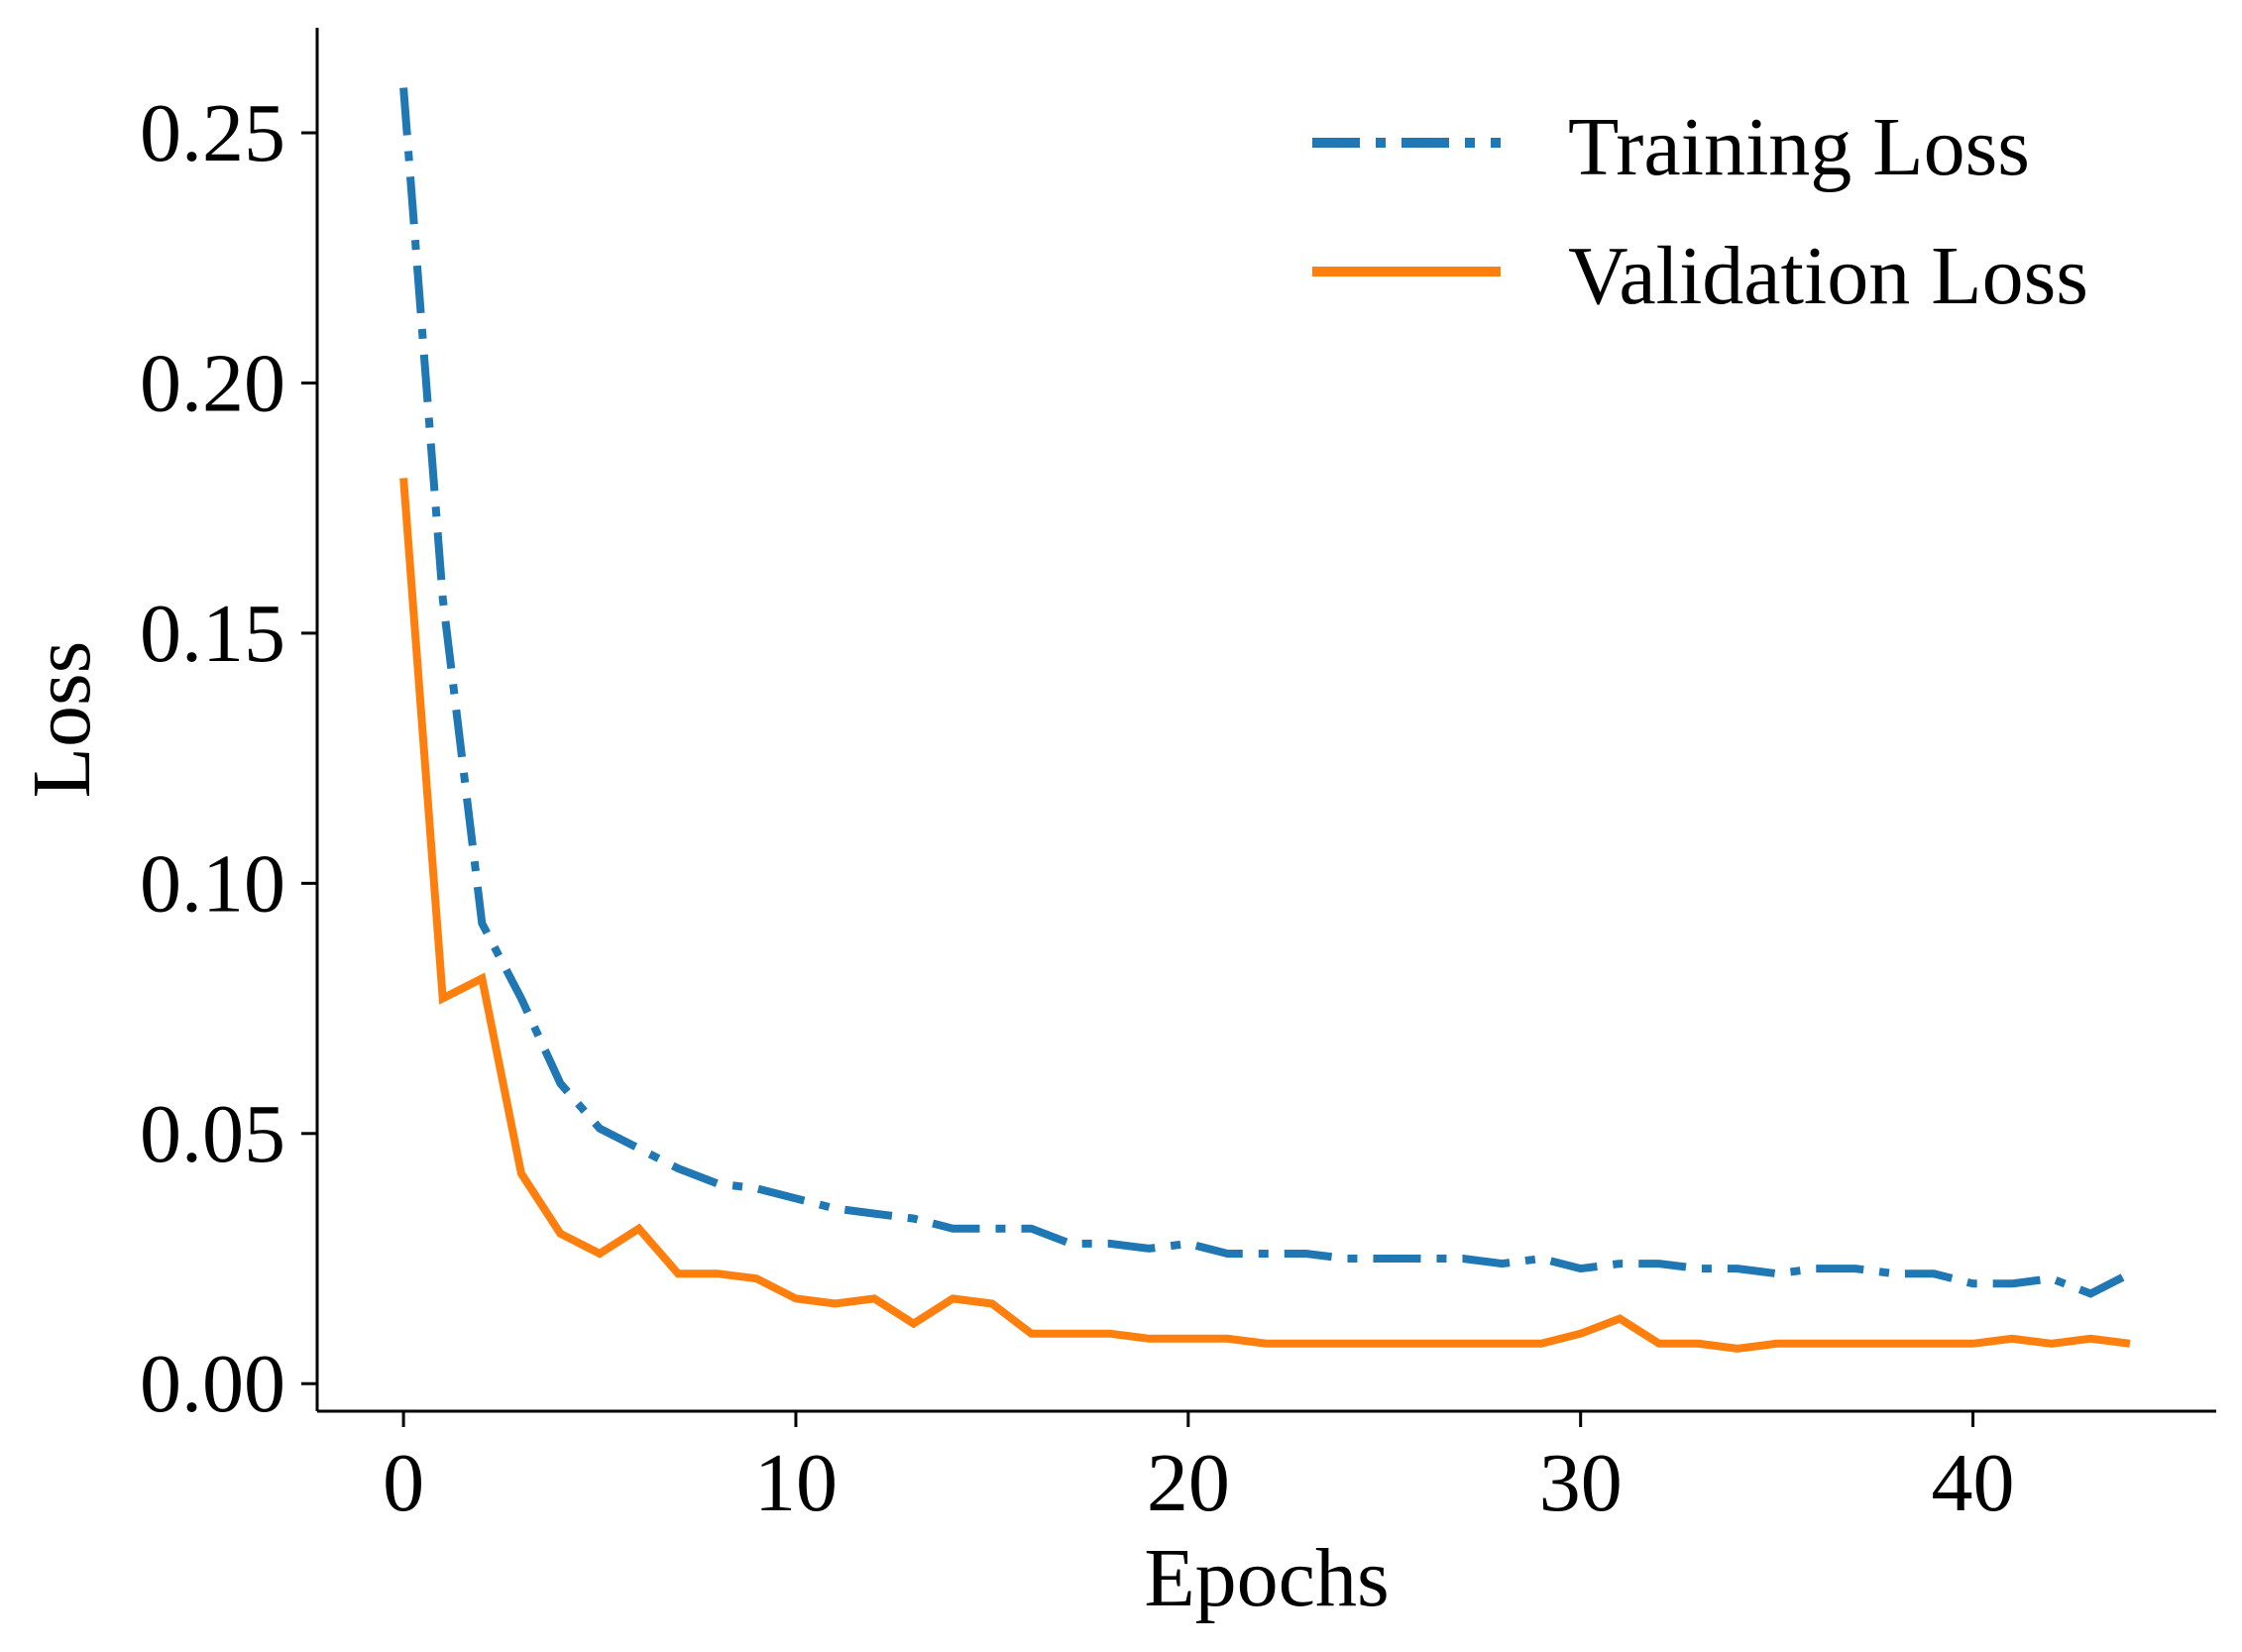 The height and width of the screenshot is (1652, 2242). What do you see at coordinates (228, 758) in the screenshot?
I see `y-ticks: 0.00 0.05 0.10 0.15 0.20 0.25` at bounding box center [228, 758].